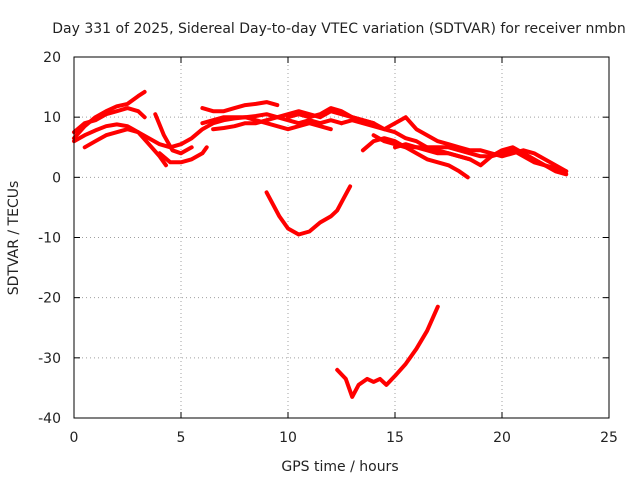 The width and height of the screenshot is (640, 480). Describe the element at coordinates (339, 467) in the screenshot. I see `x-axis-label: GPS time / hours` at that location.